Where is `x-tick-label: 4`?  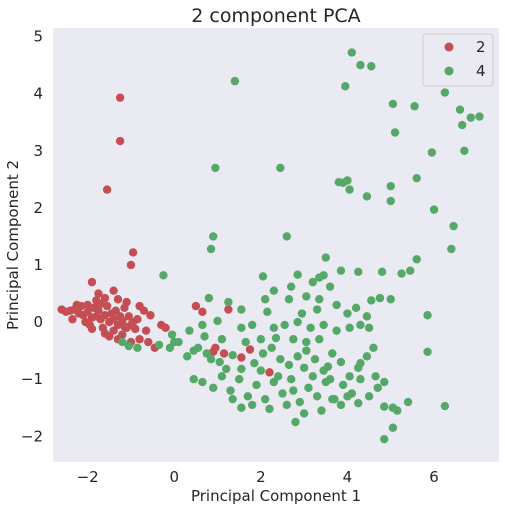 x-tick-label: 4 is located at coordinates (348, 477).